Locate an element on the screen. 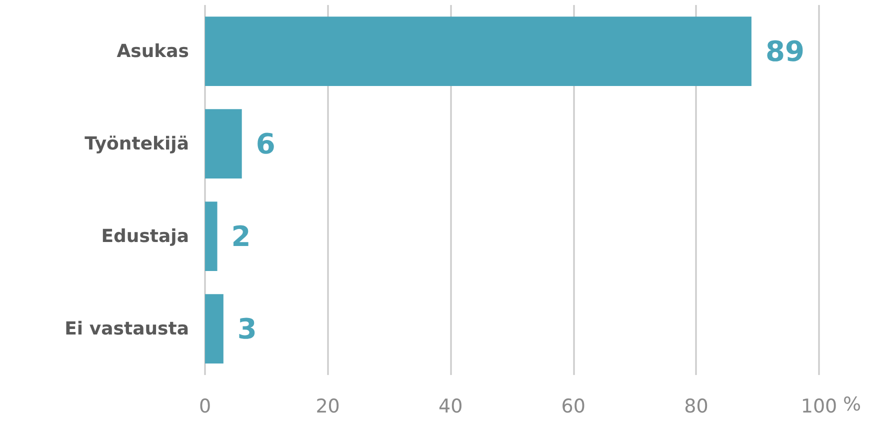 The height and width of the screenshot is (428, 884). y-tick-label: Työntekijä is located at coordinates (136, 143).